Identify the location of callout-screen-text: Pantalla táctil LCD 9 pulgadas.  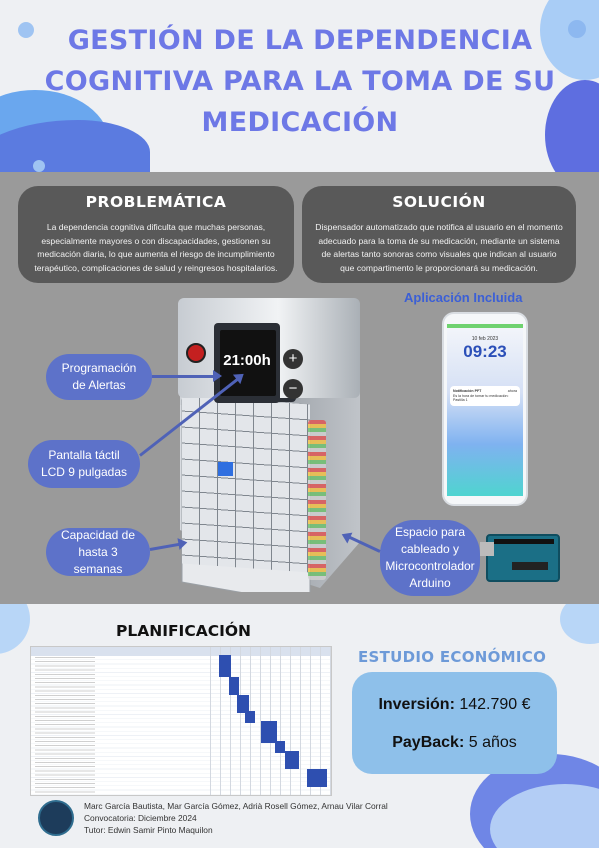
(84, 463).